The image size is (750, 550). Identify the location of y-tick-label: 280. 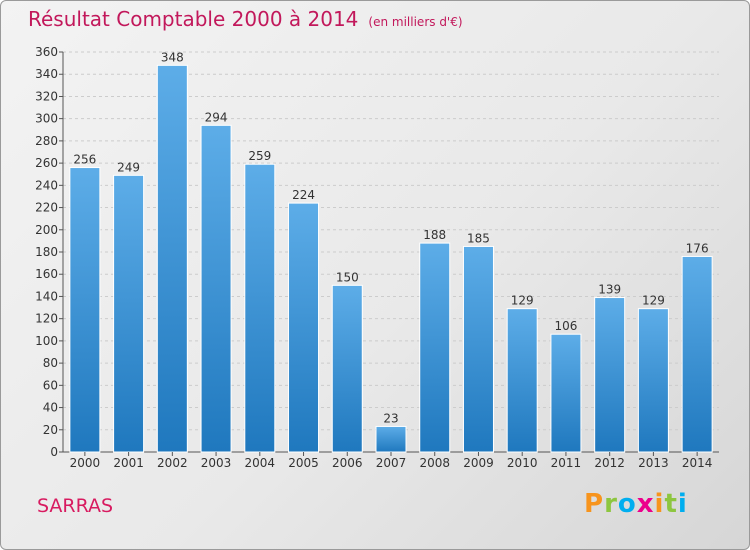
(46, 141).